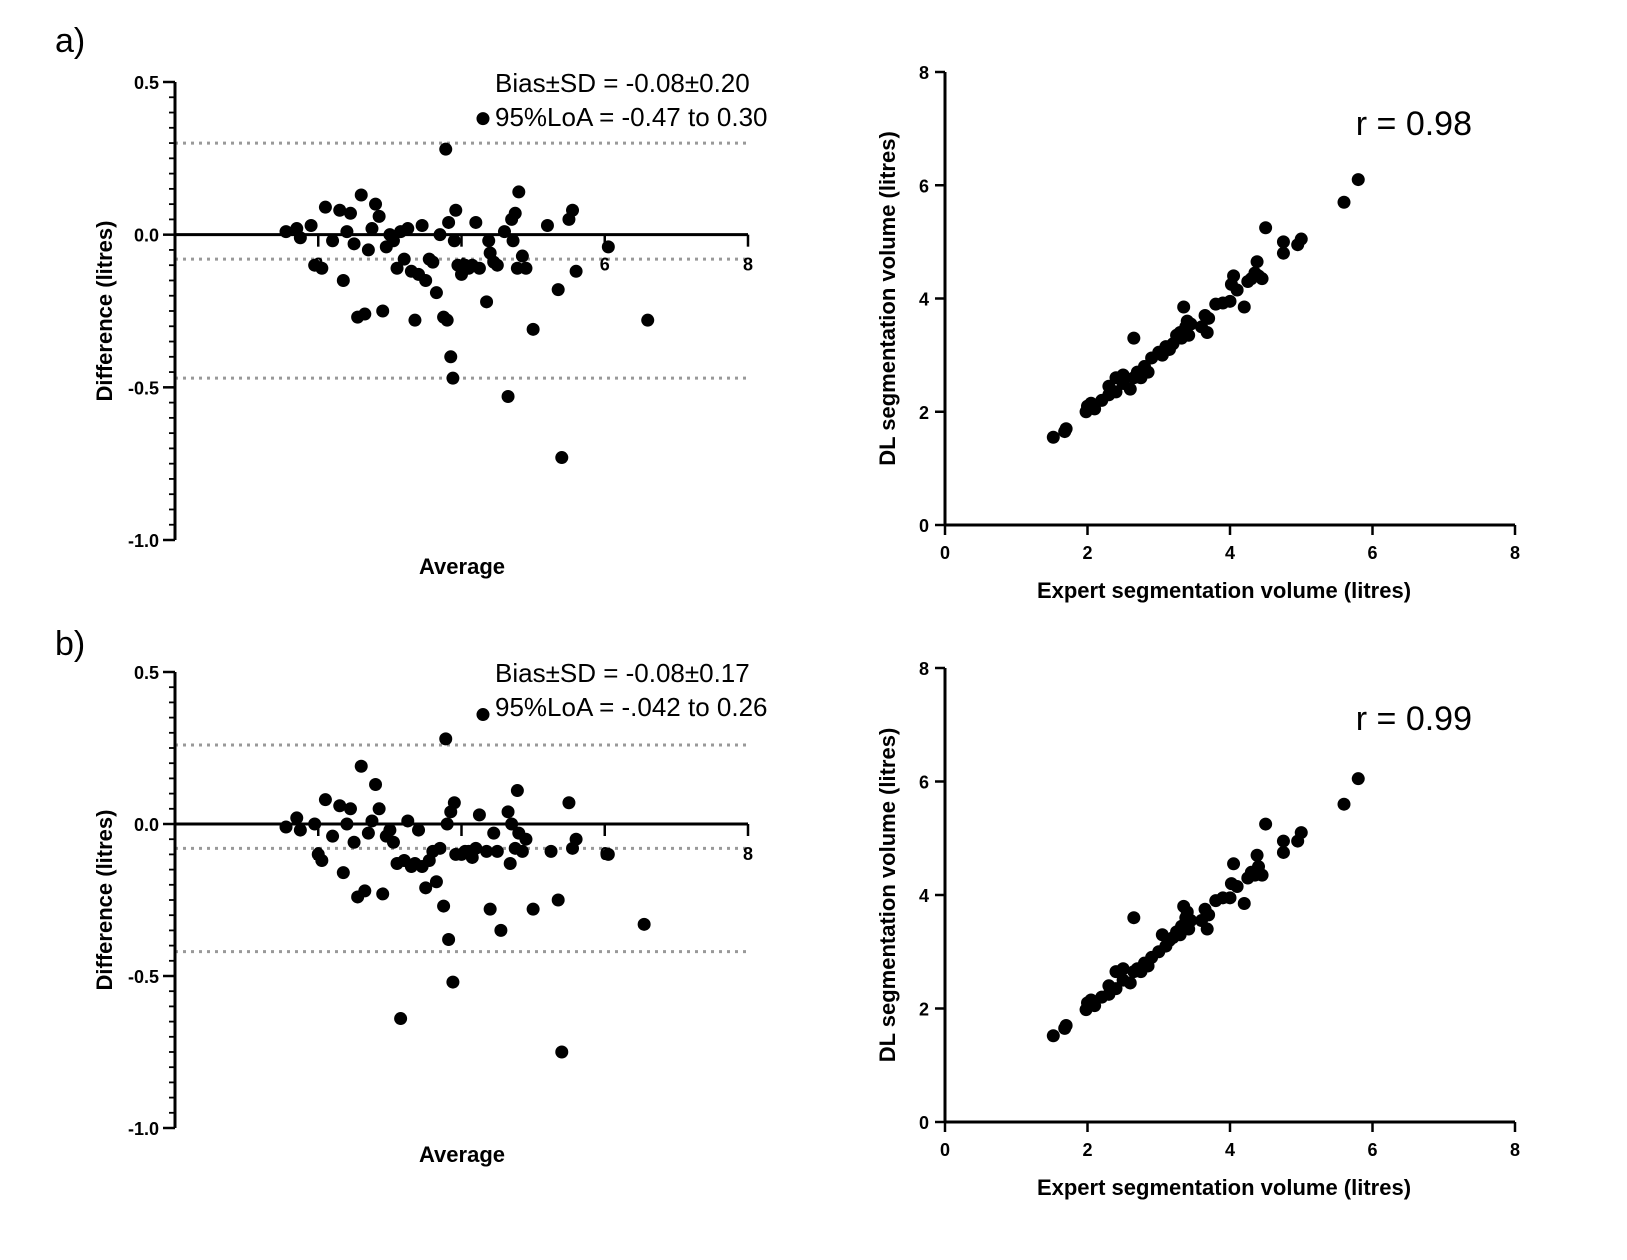 The image size is (1627, 1260). What do you see at coordinates (887, 895) in the screenshot?
I see `y-axis-title: DL segmentation volume (litres)` at bounding box center [887, 895].